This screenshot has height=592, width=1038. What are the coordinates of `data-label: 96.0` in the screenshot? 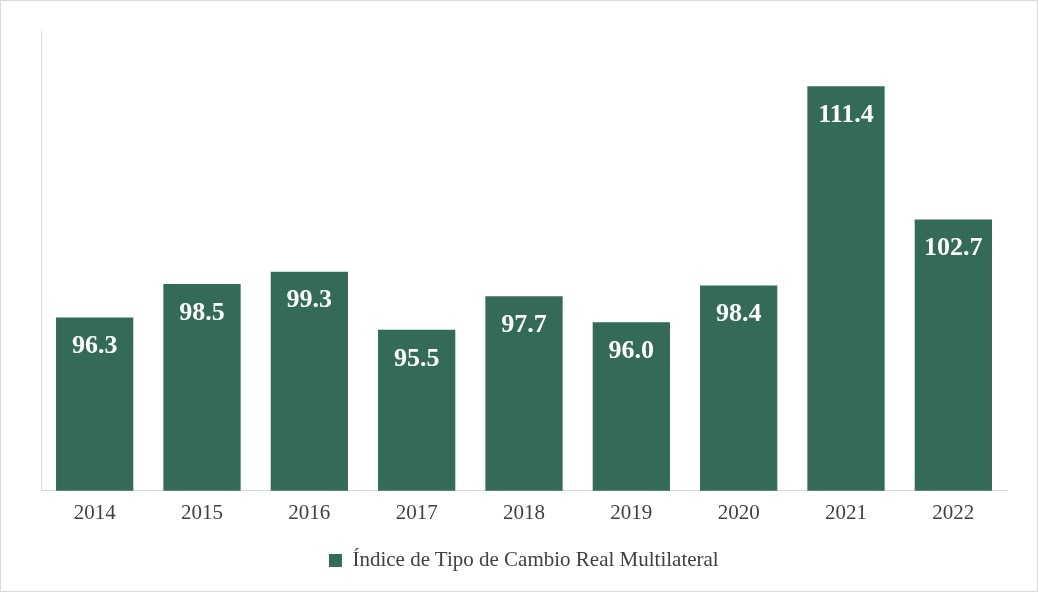 It's located at (631, 349).